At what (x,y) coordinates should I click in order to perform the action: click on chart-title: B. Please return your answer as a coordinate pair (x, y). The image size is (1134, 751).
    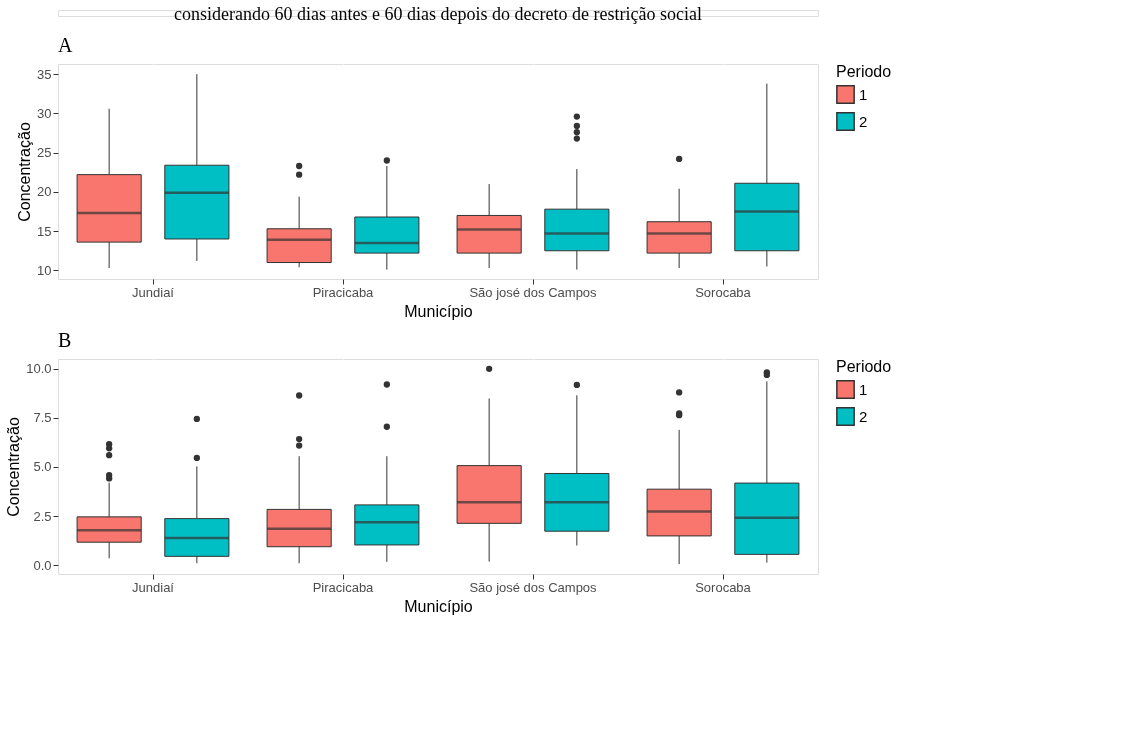
    Looking at the image, I should click on (65, 340).